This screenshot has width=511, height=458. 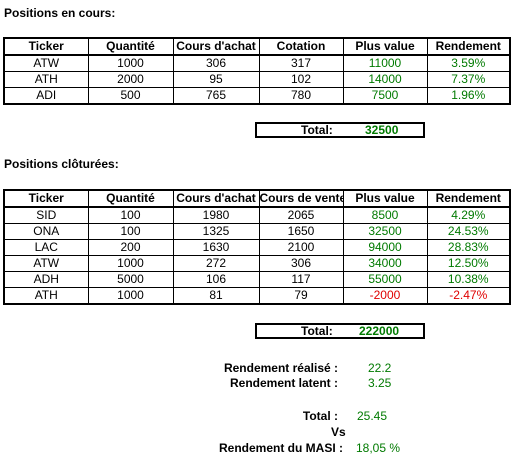 What do you see at coordinates (372, 416) in the screenshot?
I see `summary-total-value: 25.45` at bounding box center [372, 416].